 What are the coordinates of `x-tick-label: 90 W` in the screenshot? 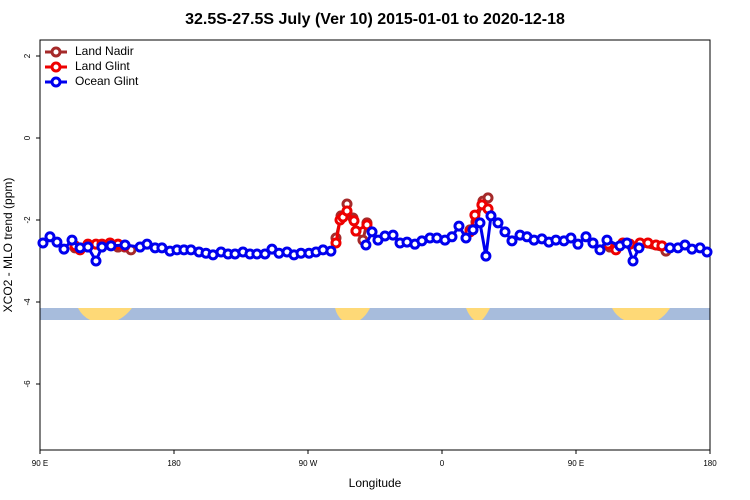 It's located at (308, 463).